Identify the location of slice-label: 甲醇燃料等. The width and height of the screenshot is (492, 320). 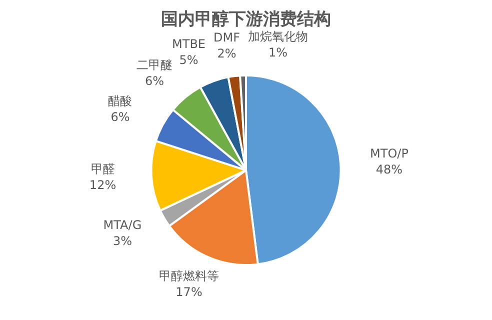
(189, 275).